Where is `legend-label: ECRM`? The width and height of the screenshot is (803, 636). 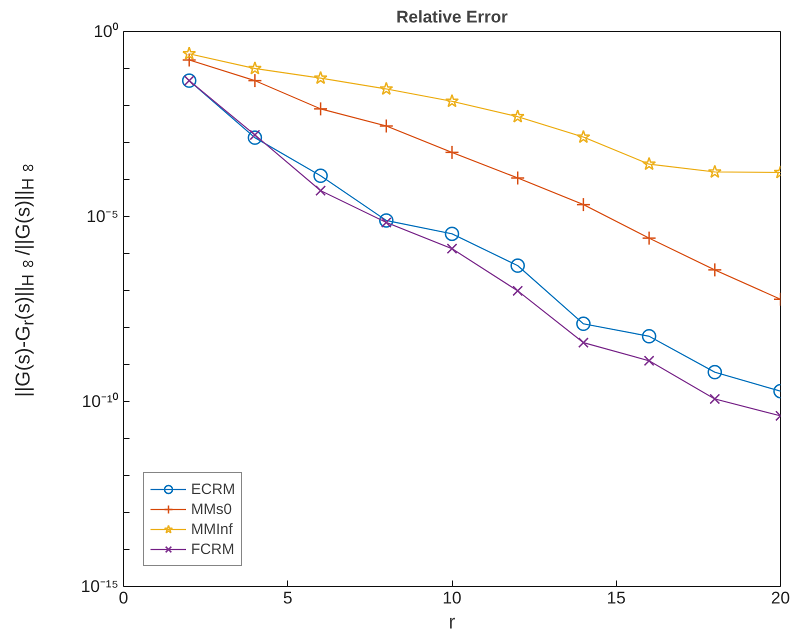
legend-label: ECRM is located at coordinates (213, 489).